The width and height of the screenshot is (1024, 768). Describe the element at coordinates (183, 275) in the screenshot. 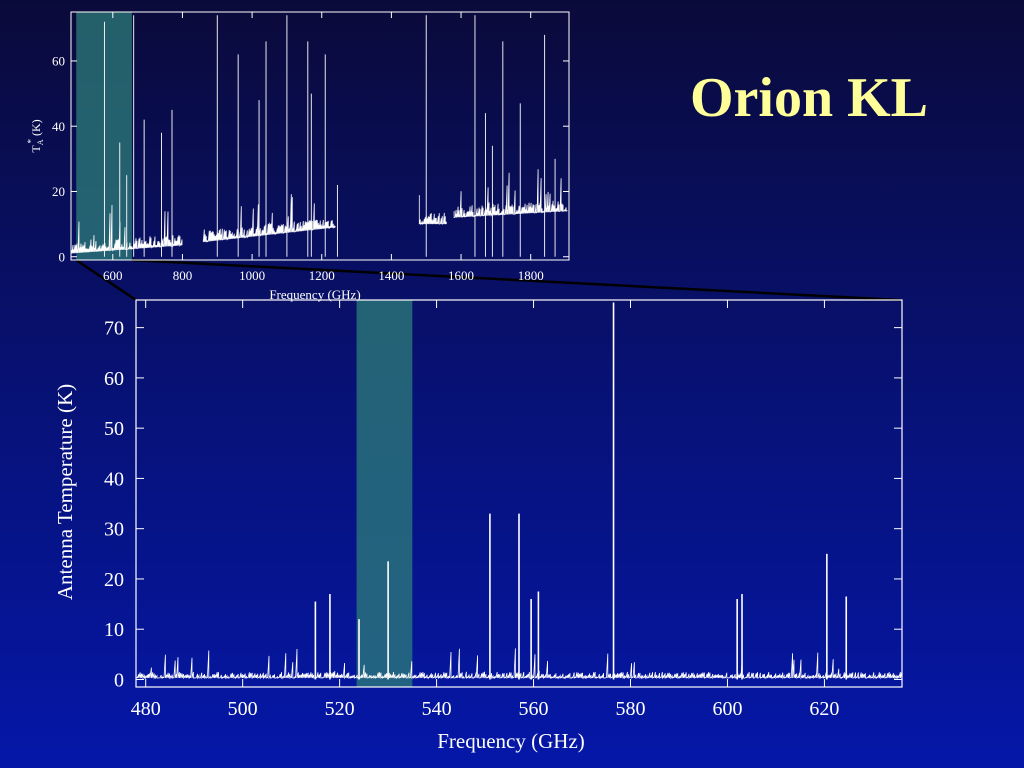

I see `overview-xtick-label: 800` at that location.